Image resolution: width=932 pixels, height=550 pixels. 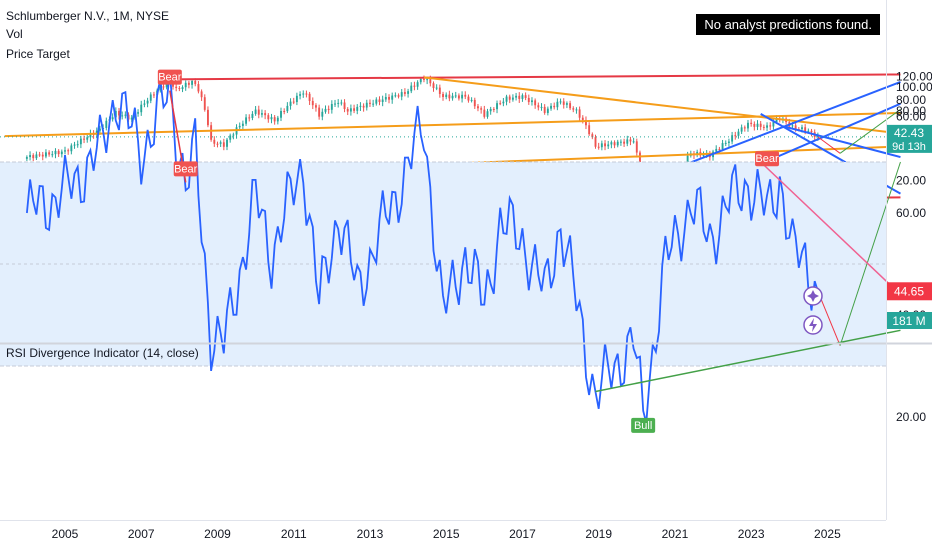 What do you see at coordinates (446, 534) in the screenshot?
I see `time-tick-label: 2015` at bounding box center [446, 534].